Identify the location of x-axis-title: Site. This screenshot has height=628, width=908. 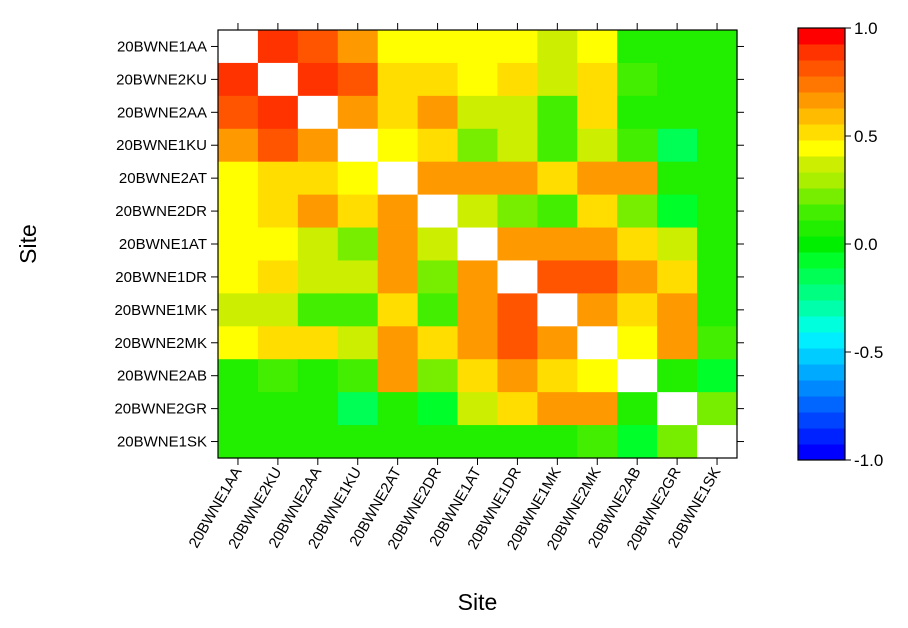
(478, 602).